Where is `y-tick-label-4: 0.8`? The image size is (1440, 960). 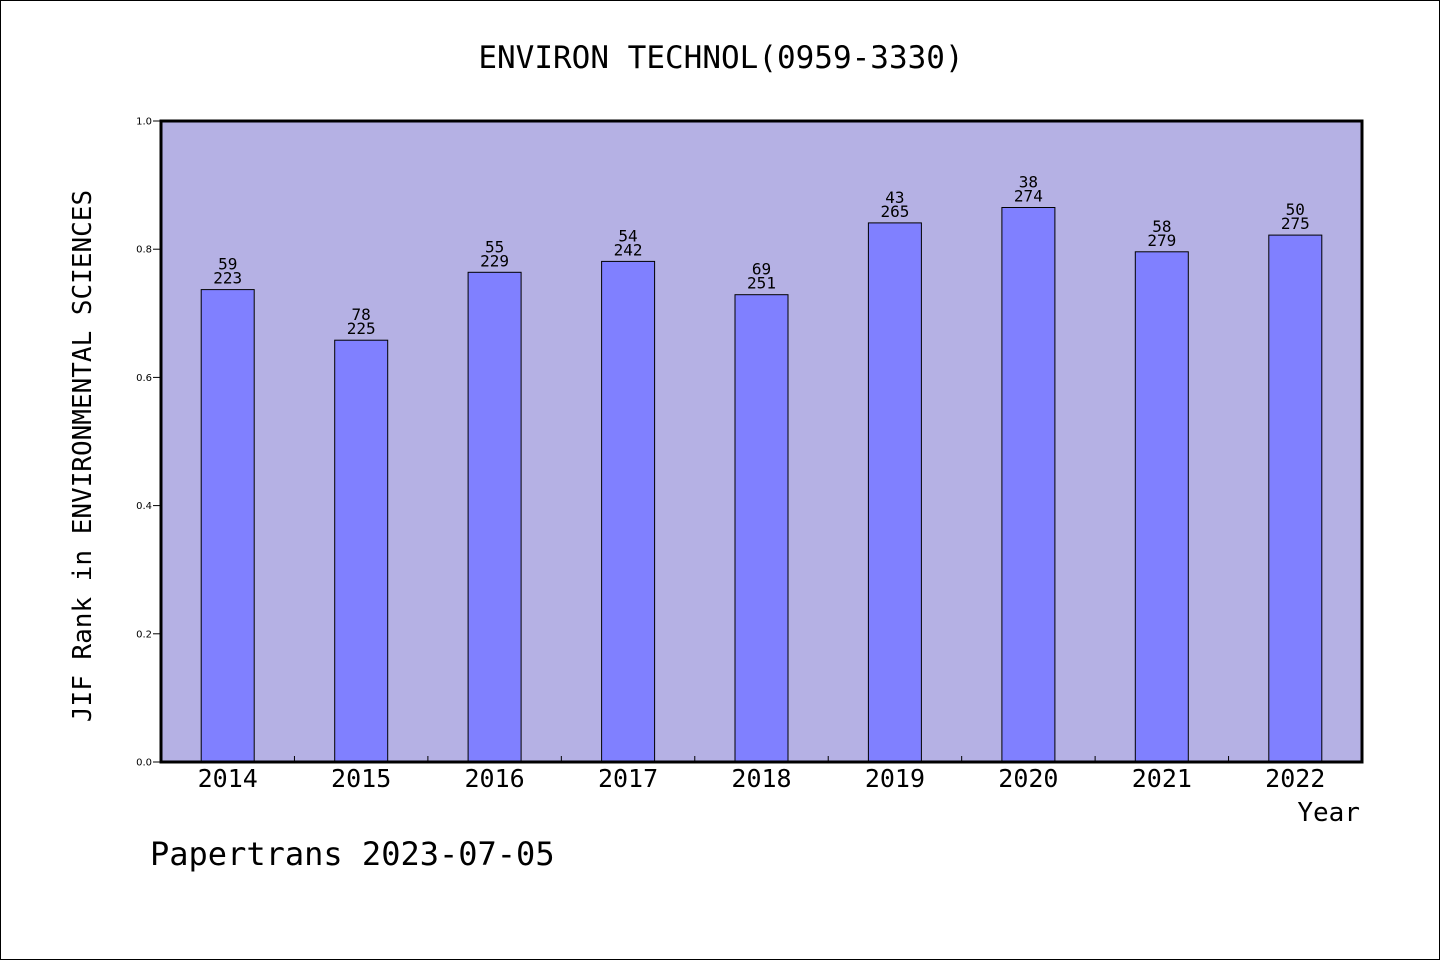 y-tick-label-4: 0.8 is located at coordinates (144, 250).